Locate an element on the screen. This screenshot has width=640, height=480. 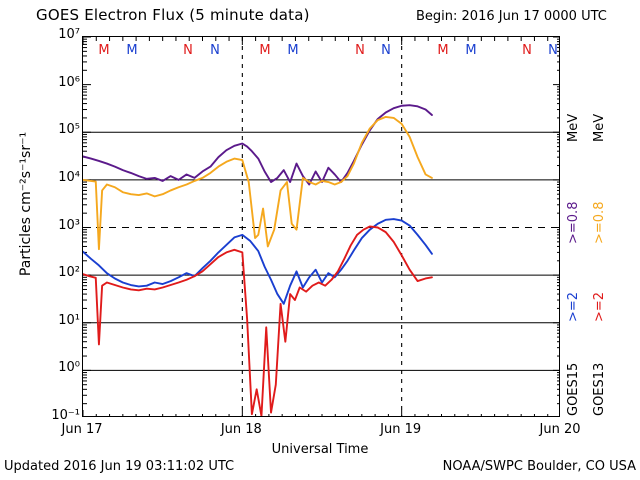
y-tick-label: 10⁰ is located at coordinates (69, 368).